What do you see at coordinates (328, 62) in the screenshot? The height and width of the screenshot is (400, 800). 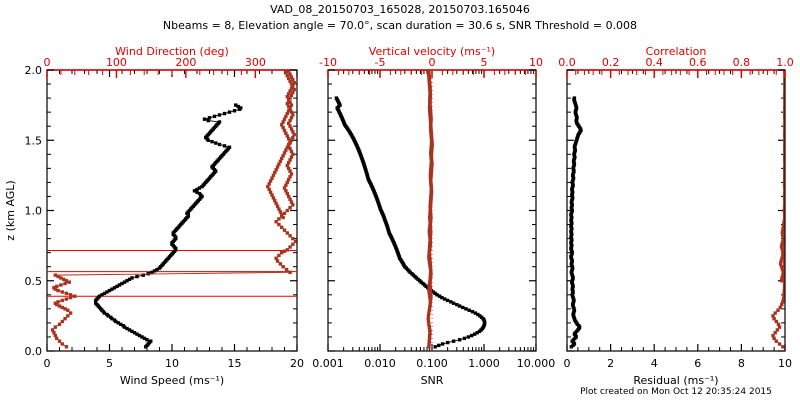 I see `svg-text: -10` at bounding box center [328, 62].